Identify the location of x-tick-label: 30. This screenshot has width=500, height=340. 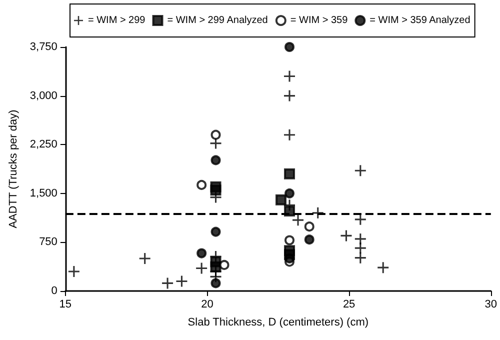
(491, 304).